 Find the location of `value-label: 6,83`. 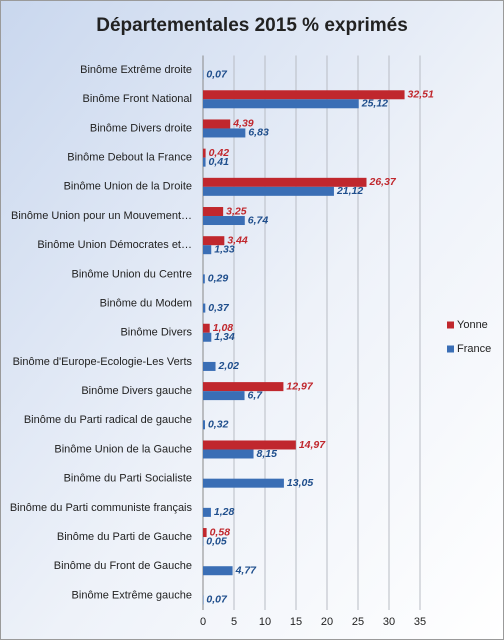

value-label: 6,83 is located at coordinates (258, 133).